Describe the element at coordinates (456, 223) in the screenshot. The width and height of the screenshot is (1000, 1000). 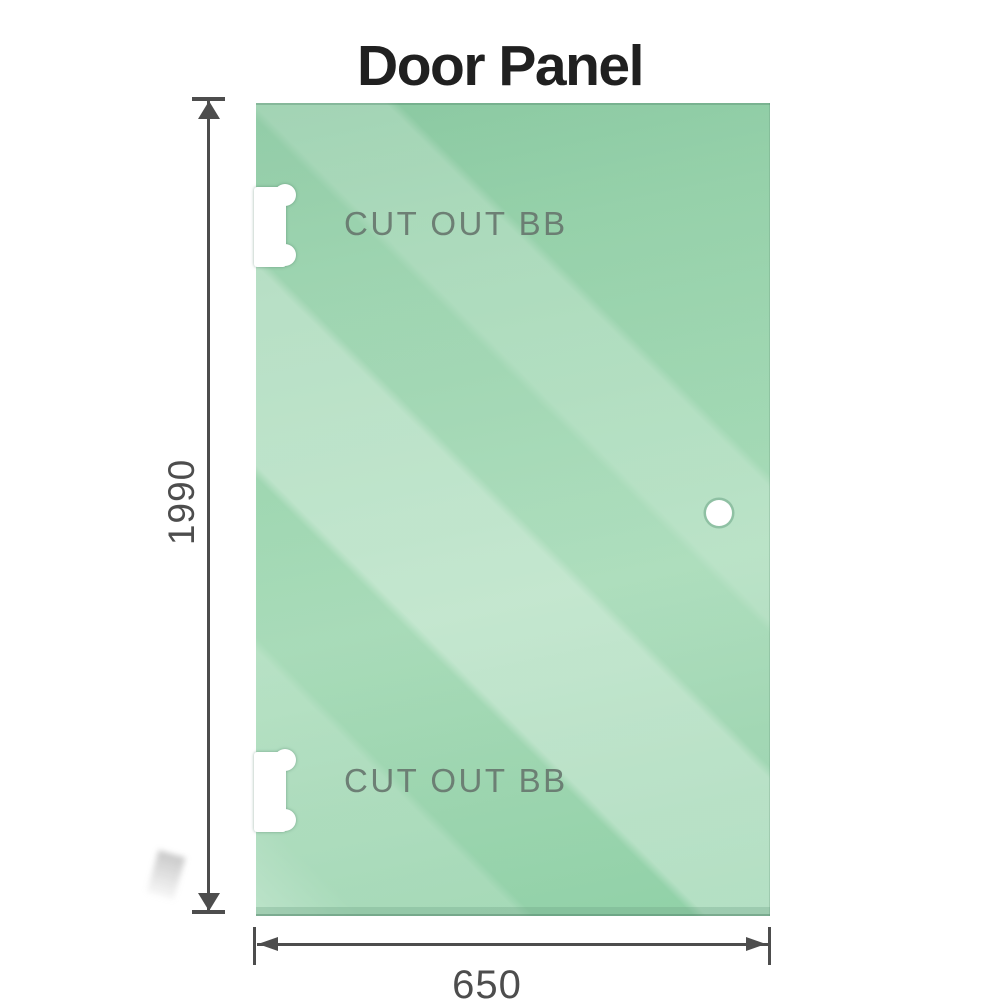
I see `cutout-label-top: CUT OUT BB` at that location.